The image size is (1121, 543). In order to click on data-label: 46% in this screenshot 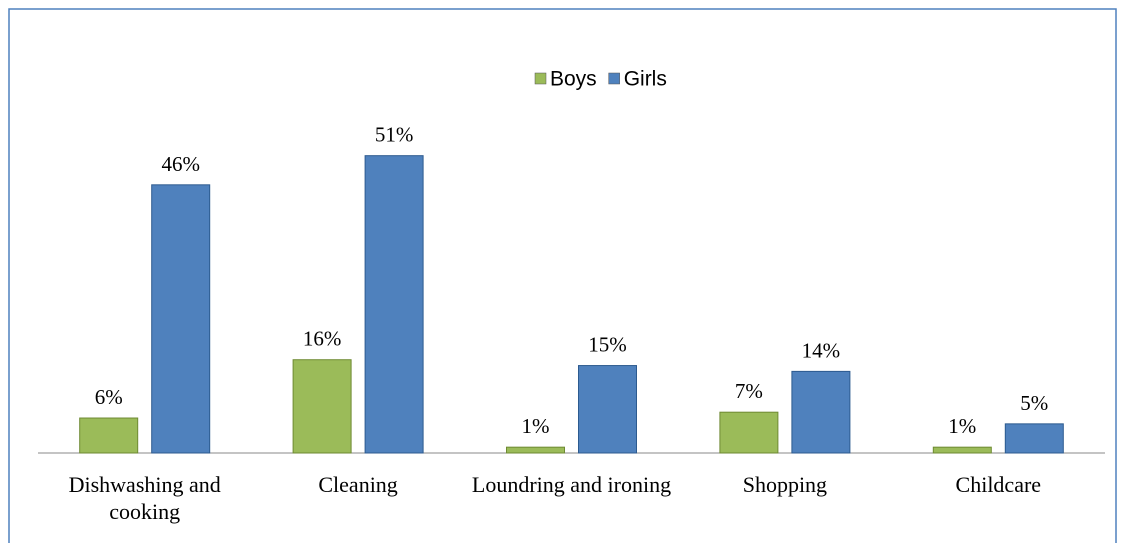, I will do `click(180, 164)`.